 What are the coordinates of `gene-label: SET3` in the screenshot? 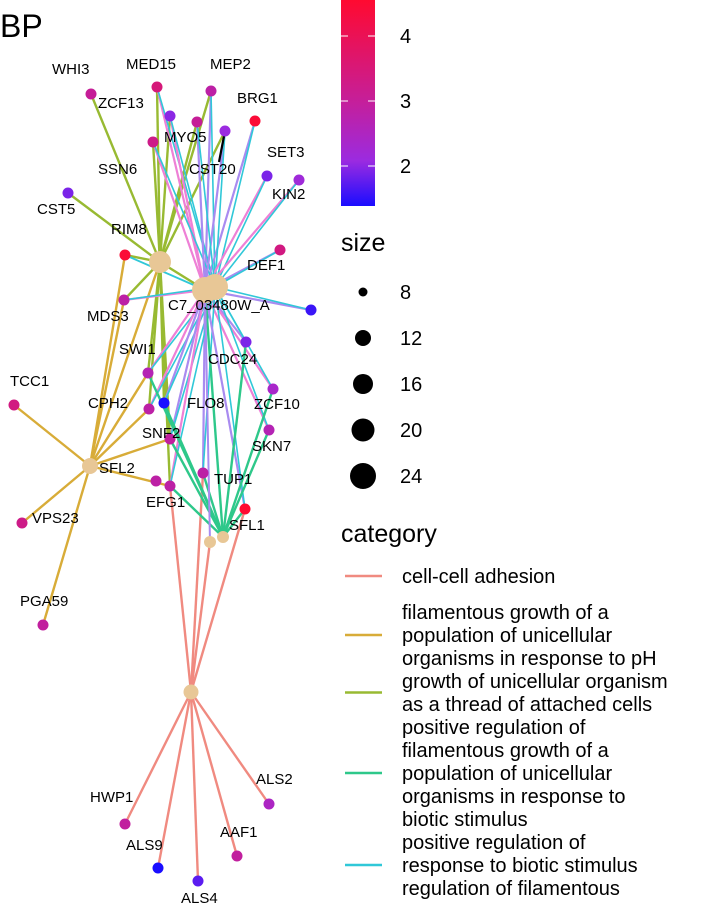 It's located at (286, 152).